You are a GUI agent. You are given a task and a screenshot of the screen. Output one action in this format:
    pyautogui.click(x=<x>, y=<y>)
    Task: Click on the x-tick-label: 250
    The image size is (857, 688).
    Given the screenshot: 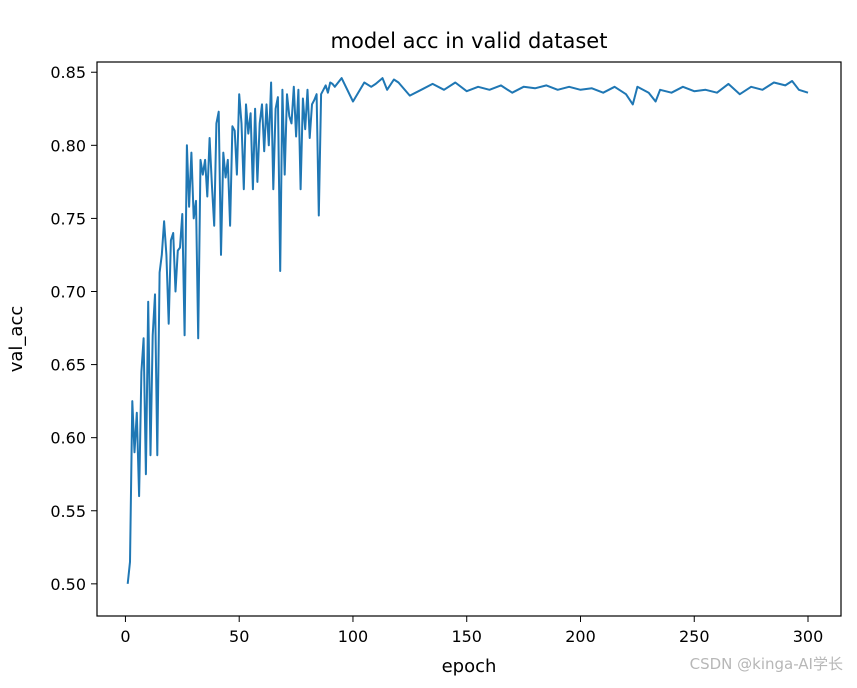 What is the action you would take?
    pyautogui.click(x=694, y=636)
    